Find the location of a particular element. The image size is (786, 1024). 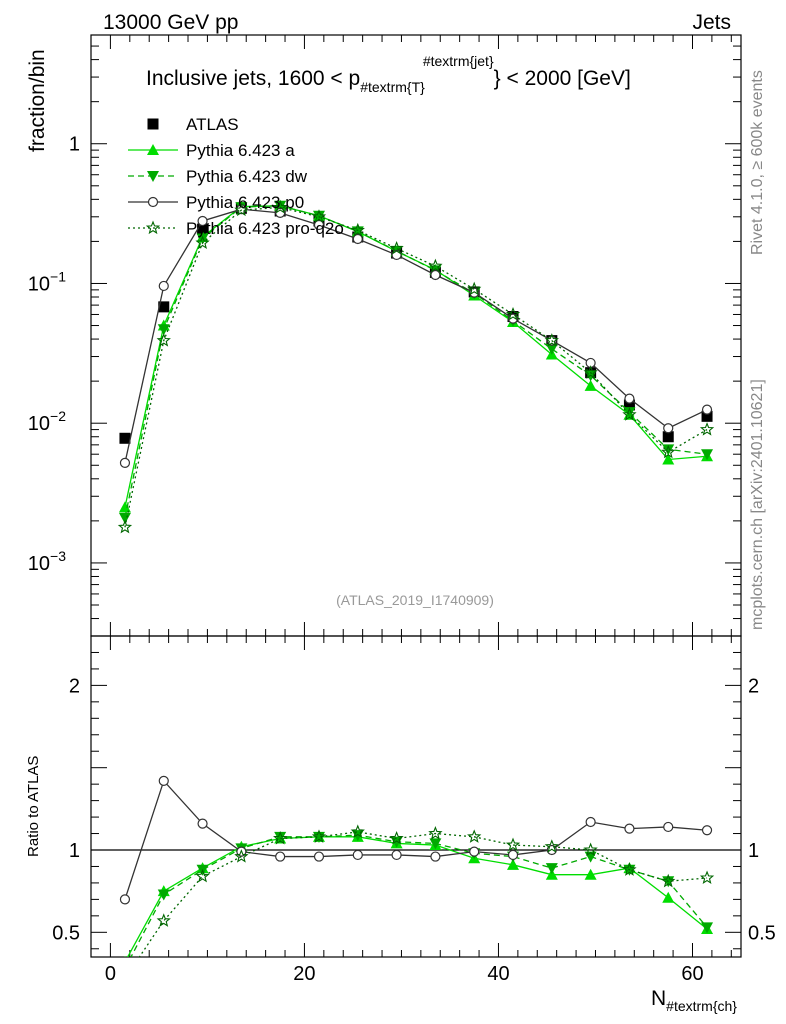

ratio-line-p0 is located at coordinates (416, 839).